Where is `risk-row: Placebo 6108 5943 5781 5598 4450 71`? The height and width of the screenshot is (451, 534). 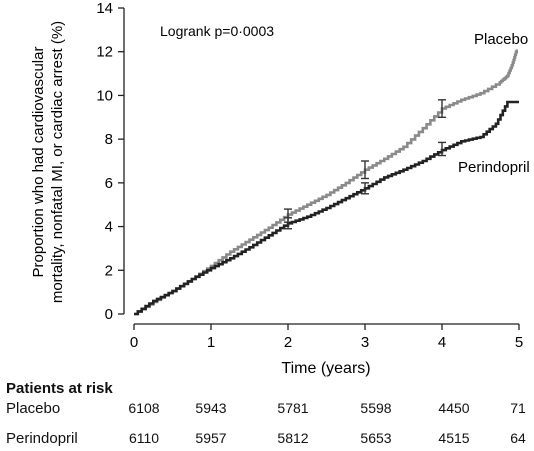 risk-row: Placebo 6108 5943 5781 5598 4450 71 is located at coordinates (267, 410).